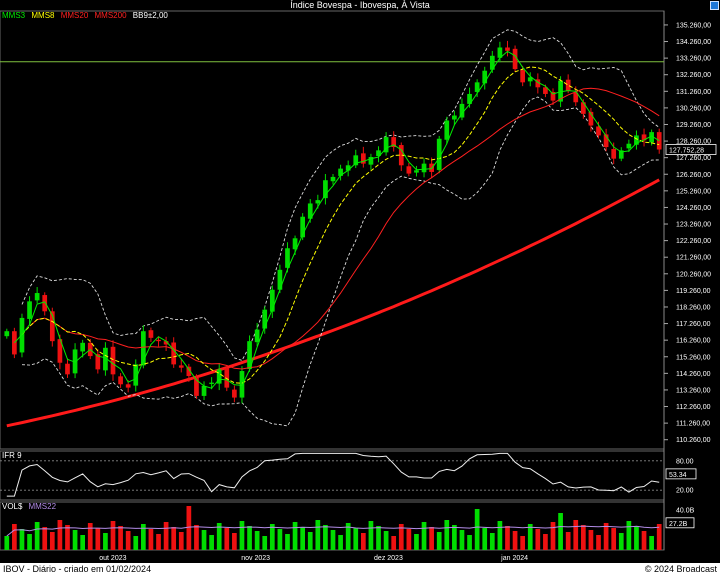  What do you see at coordinates (255, 558) in the screenshot?
I see `x-tick-label: nov 2023` at bounding box center [255, 558].